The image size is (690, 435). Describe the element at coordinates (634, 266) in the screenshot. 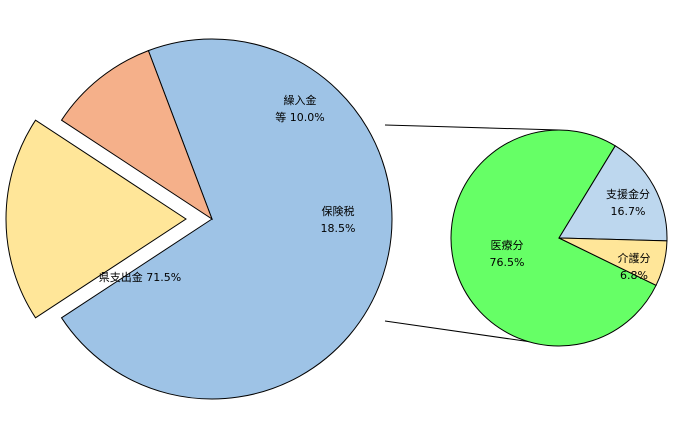

I see `sub-pie-label-2: 介護分 6.8%` at that location.